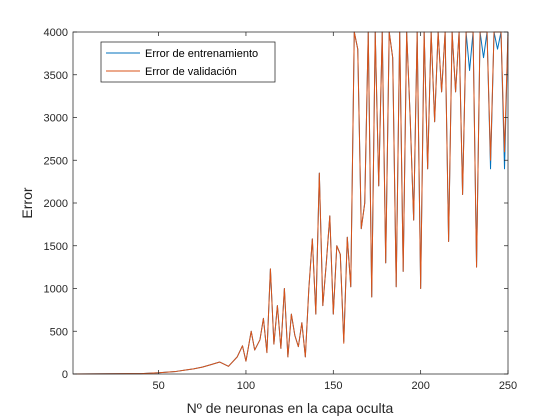  I want to click on y-tick-label: 1000, so click(56, 290).